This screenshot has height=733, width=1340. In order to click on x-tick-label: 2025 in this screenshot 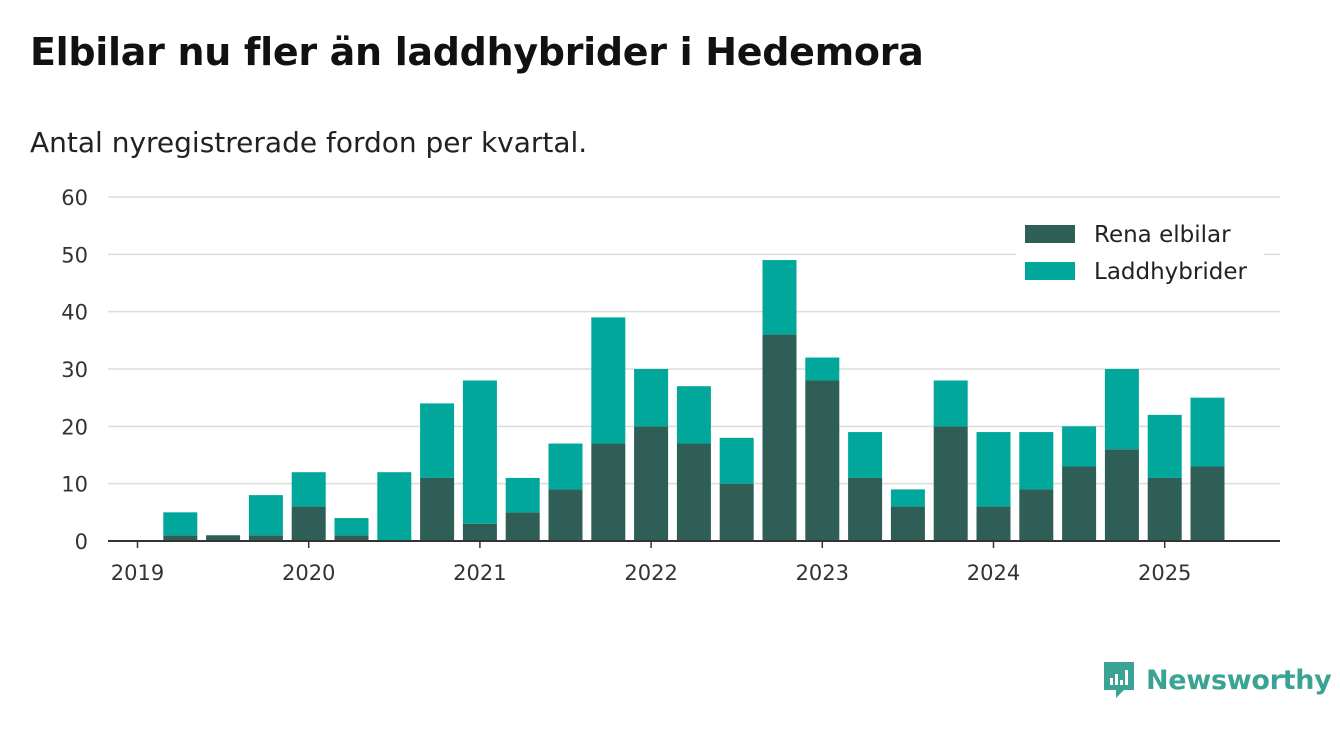, I will do `click(1164, 573)`.